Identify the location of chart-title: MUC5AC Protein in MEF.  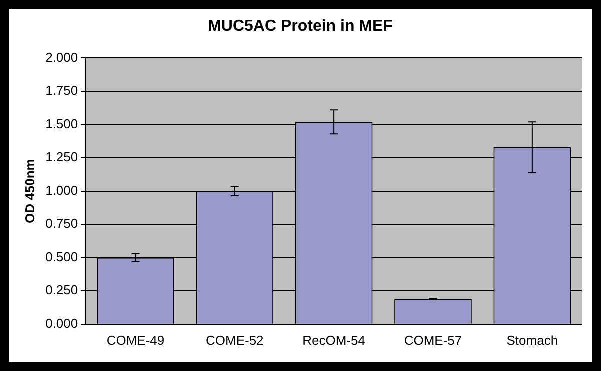
(301, 27).